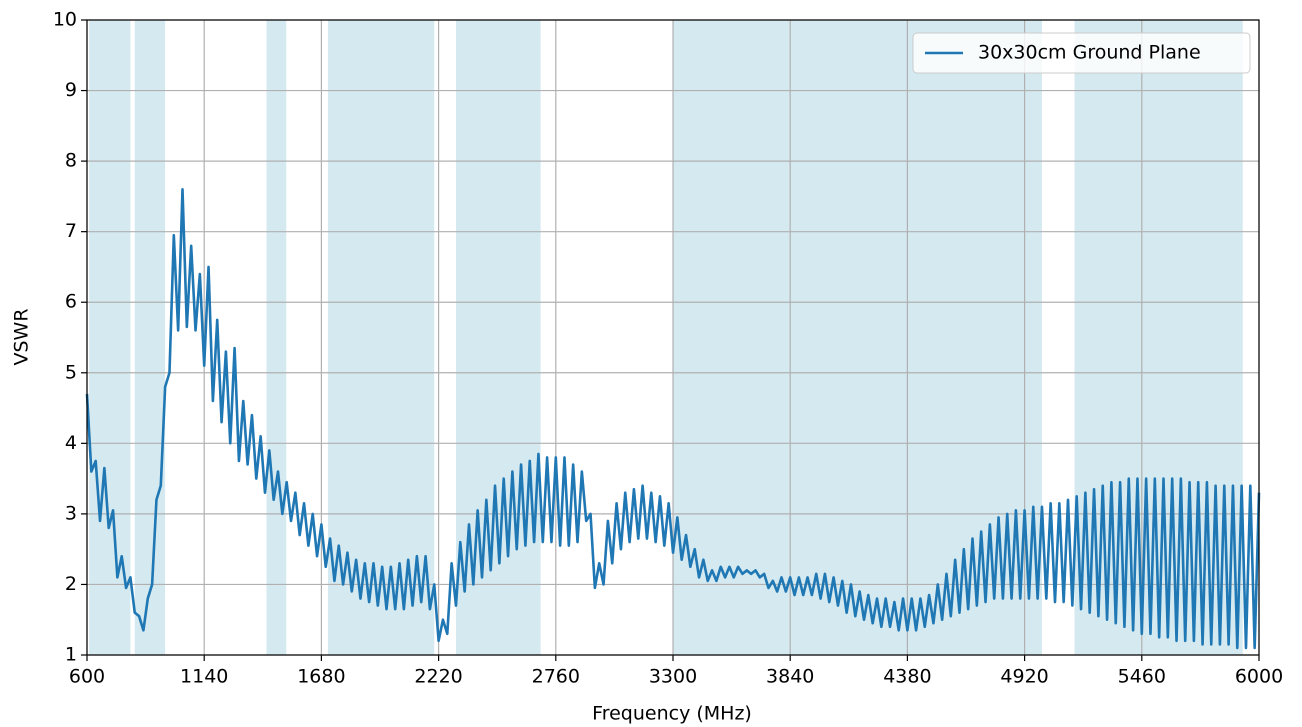 The width and height of the screenshot is (1302, 727). What do you see at coordinates (673, 677) in the screenshot?
I see `x-tick-label: 3300` at bounding box center [673, 677].